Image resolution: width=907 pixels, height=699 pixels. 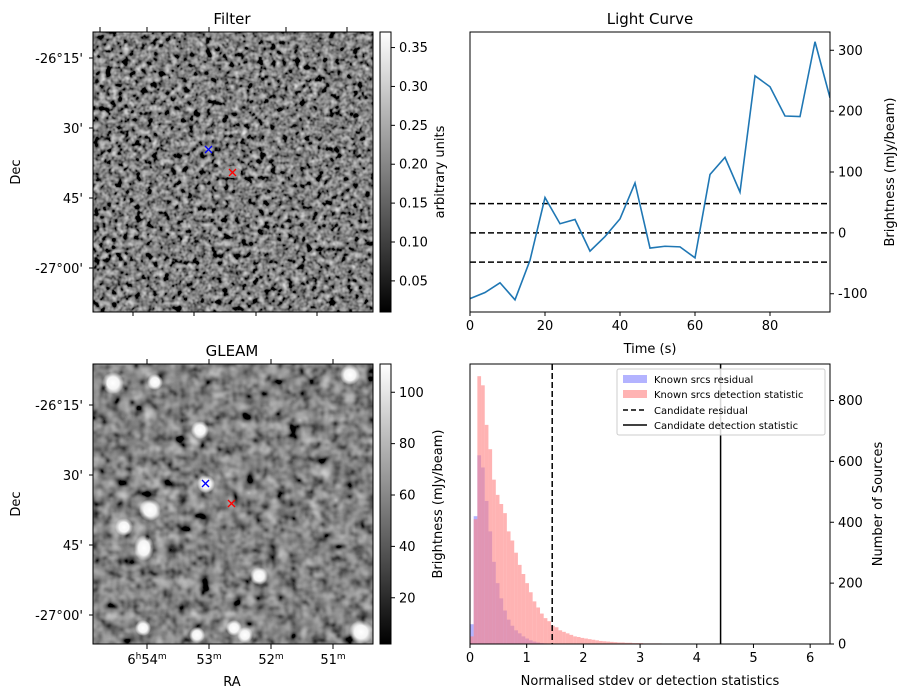 What do you see at coordinates (73, 546) in the screenshot?
I see `gleam-ytick-label: 45'` at bounding box center [73, 546].